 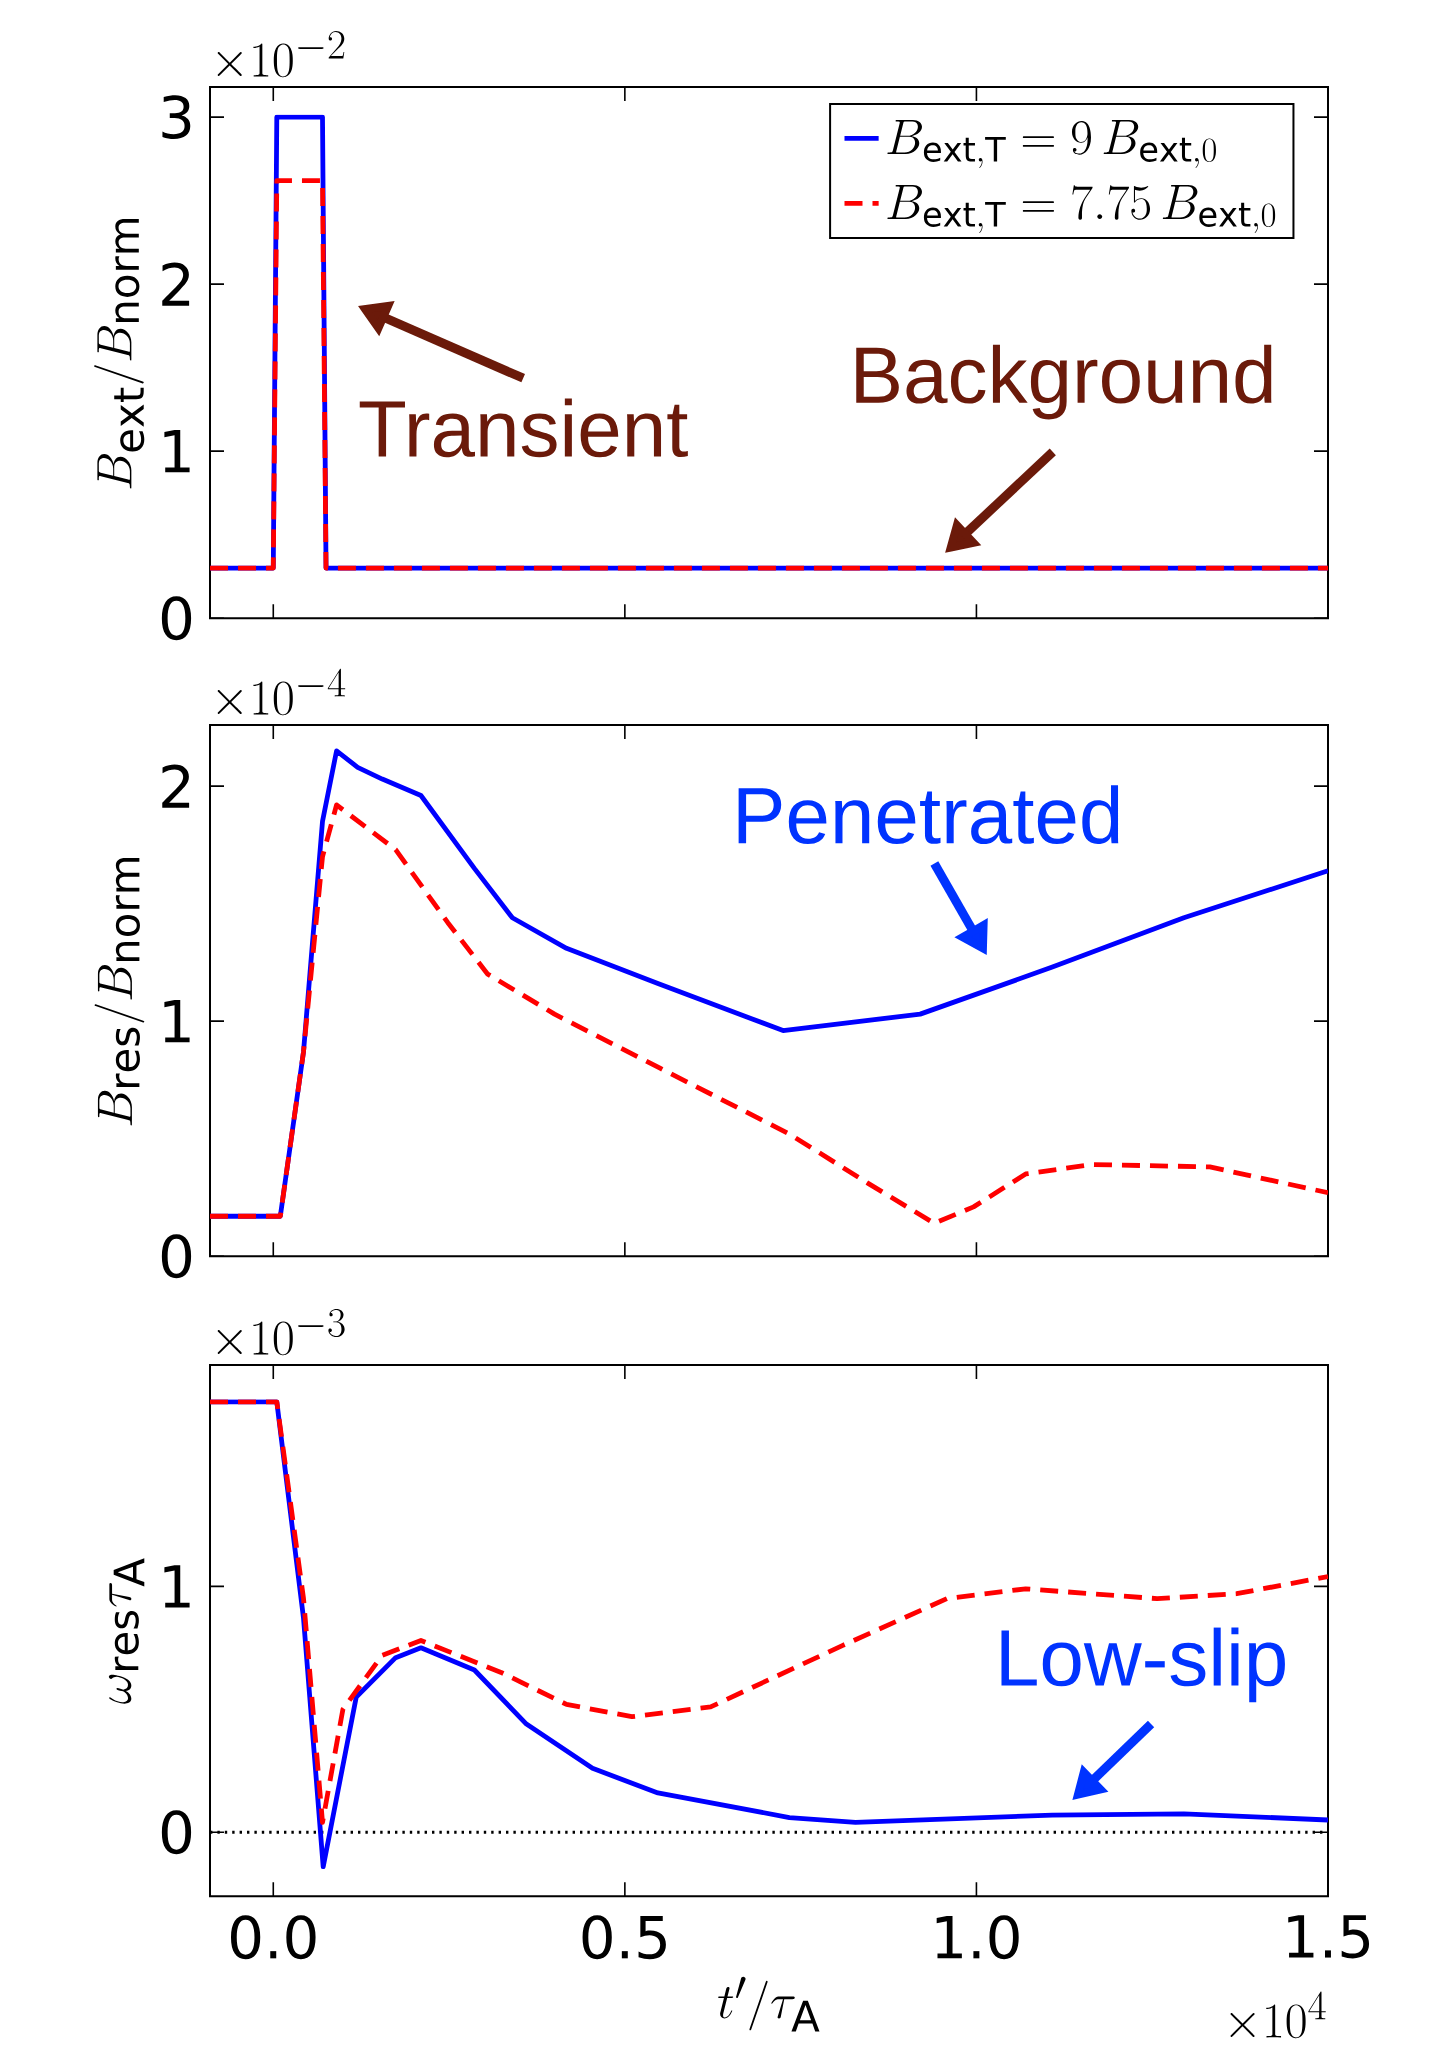 What do you see at coordinates (624, 1937) in the screenshot?
I see `x-tick-label: 0.5` at bounding box center [624, 1937].